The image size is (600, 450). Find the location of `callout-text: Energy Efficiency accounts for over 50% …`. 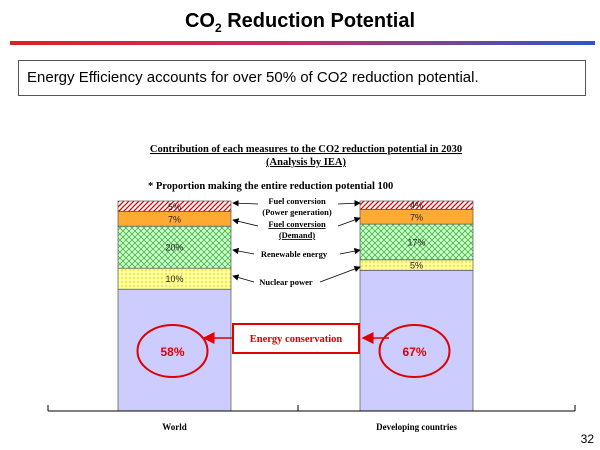

callout-text: Energy Efficiency accounts for over 50% … is located at coordinates (253, 77).